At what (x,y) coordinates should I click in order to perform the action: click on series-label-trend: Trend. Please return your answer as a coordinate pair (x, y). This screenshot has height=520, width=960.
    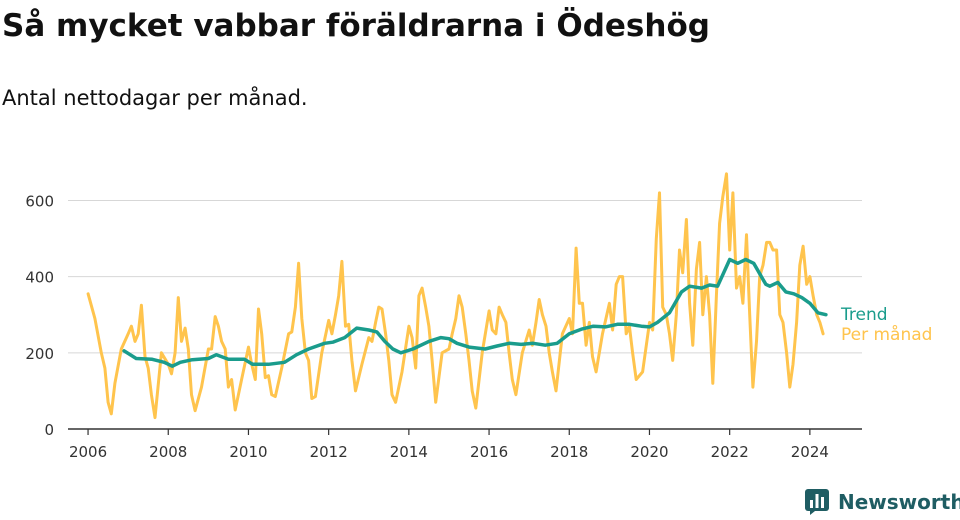
    Looking at the image, I should click on (864, 315).